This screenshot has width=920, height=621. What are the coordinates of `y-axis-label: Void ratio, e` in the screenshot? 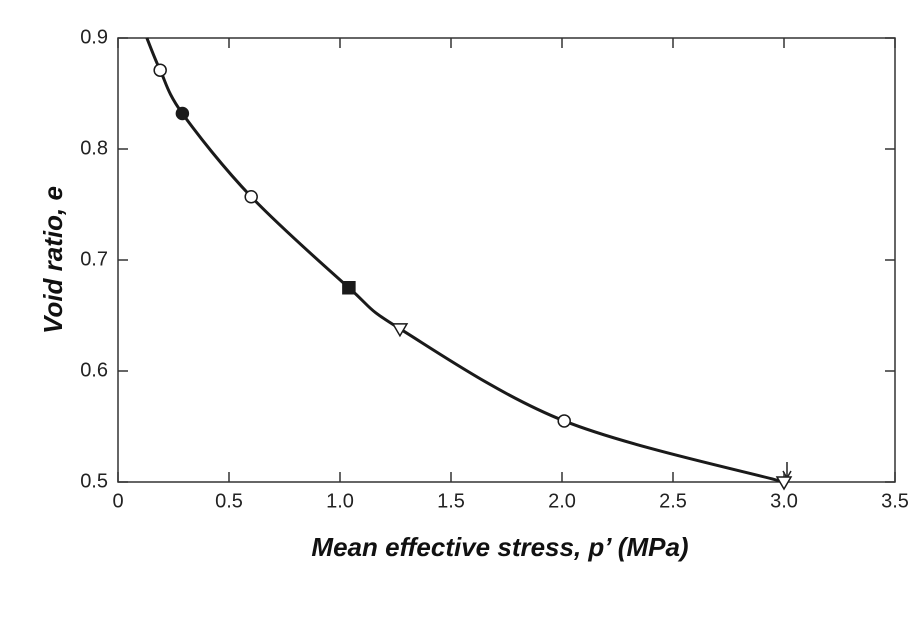 It's located at (53, 260).